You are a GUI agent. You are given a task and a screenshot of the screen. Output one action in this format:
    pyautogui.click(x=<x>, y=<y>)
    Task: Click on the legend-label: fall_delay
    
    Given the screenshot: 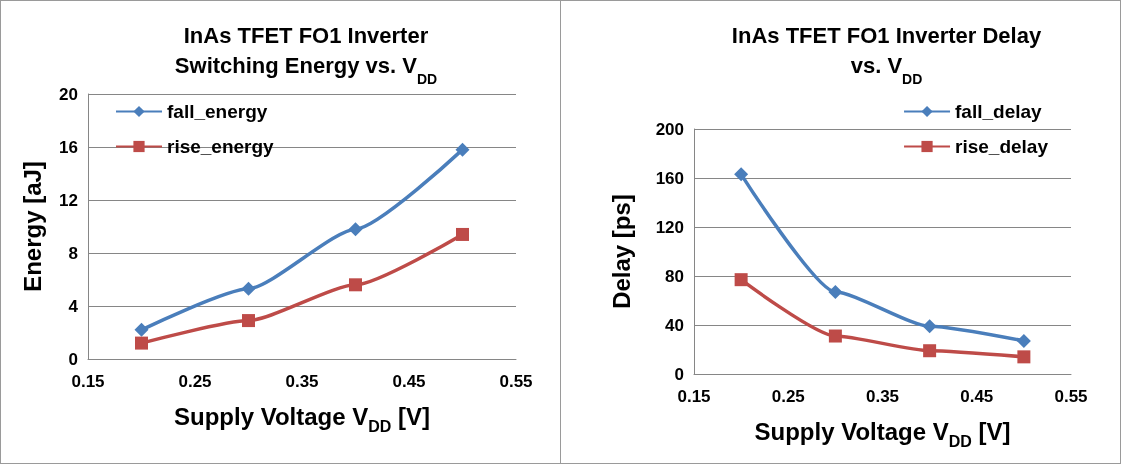 What is the action you would take?
    pyautogui.click(x=999, y=111)
    